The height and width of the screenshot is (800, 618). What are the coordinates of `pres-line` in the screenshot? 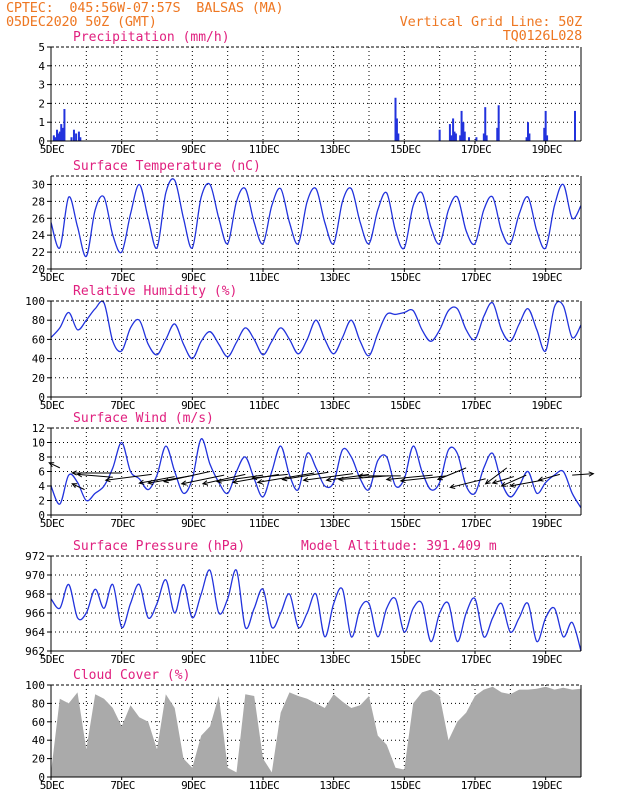 It's located at (316, 610).